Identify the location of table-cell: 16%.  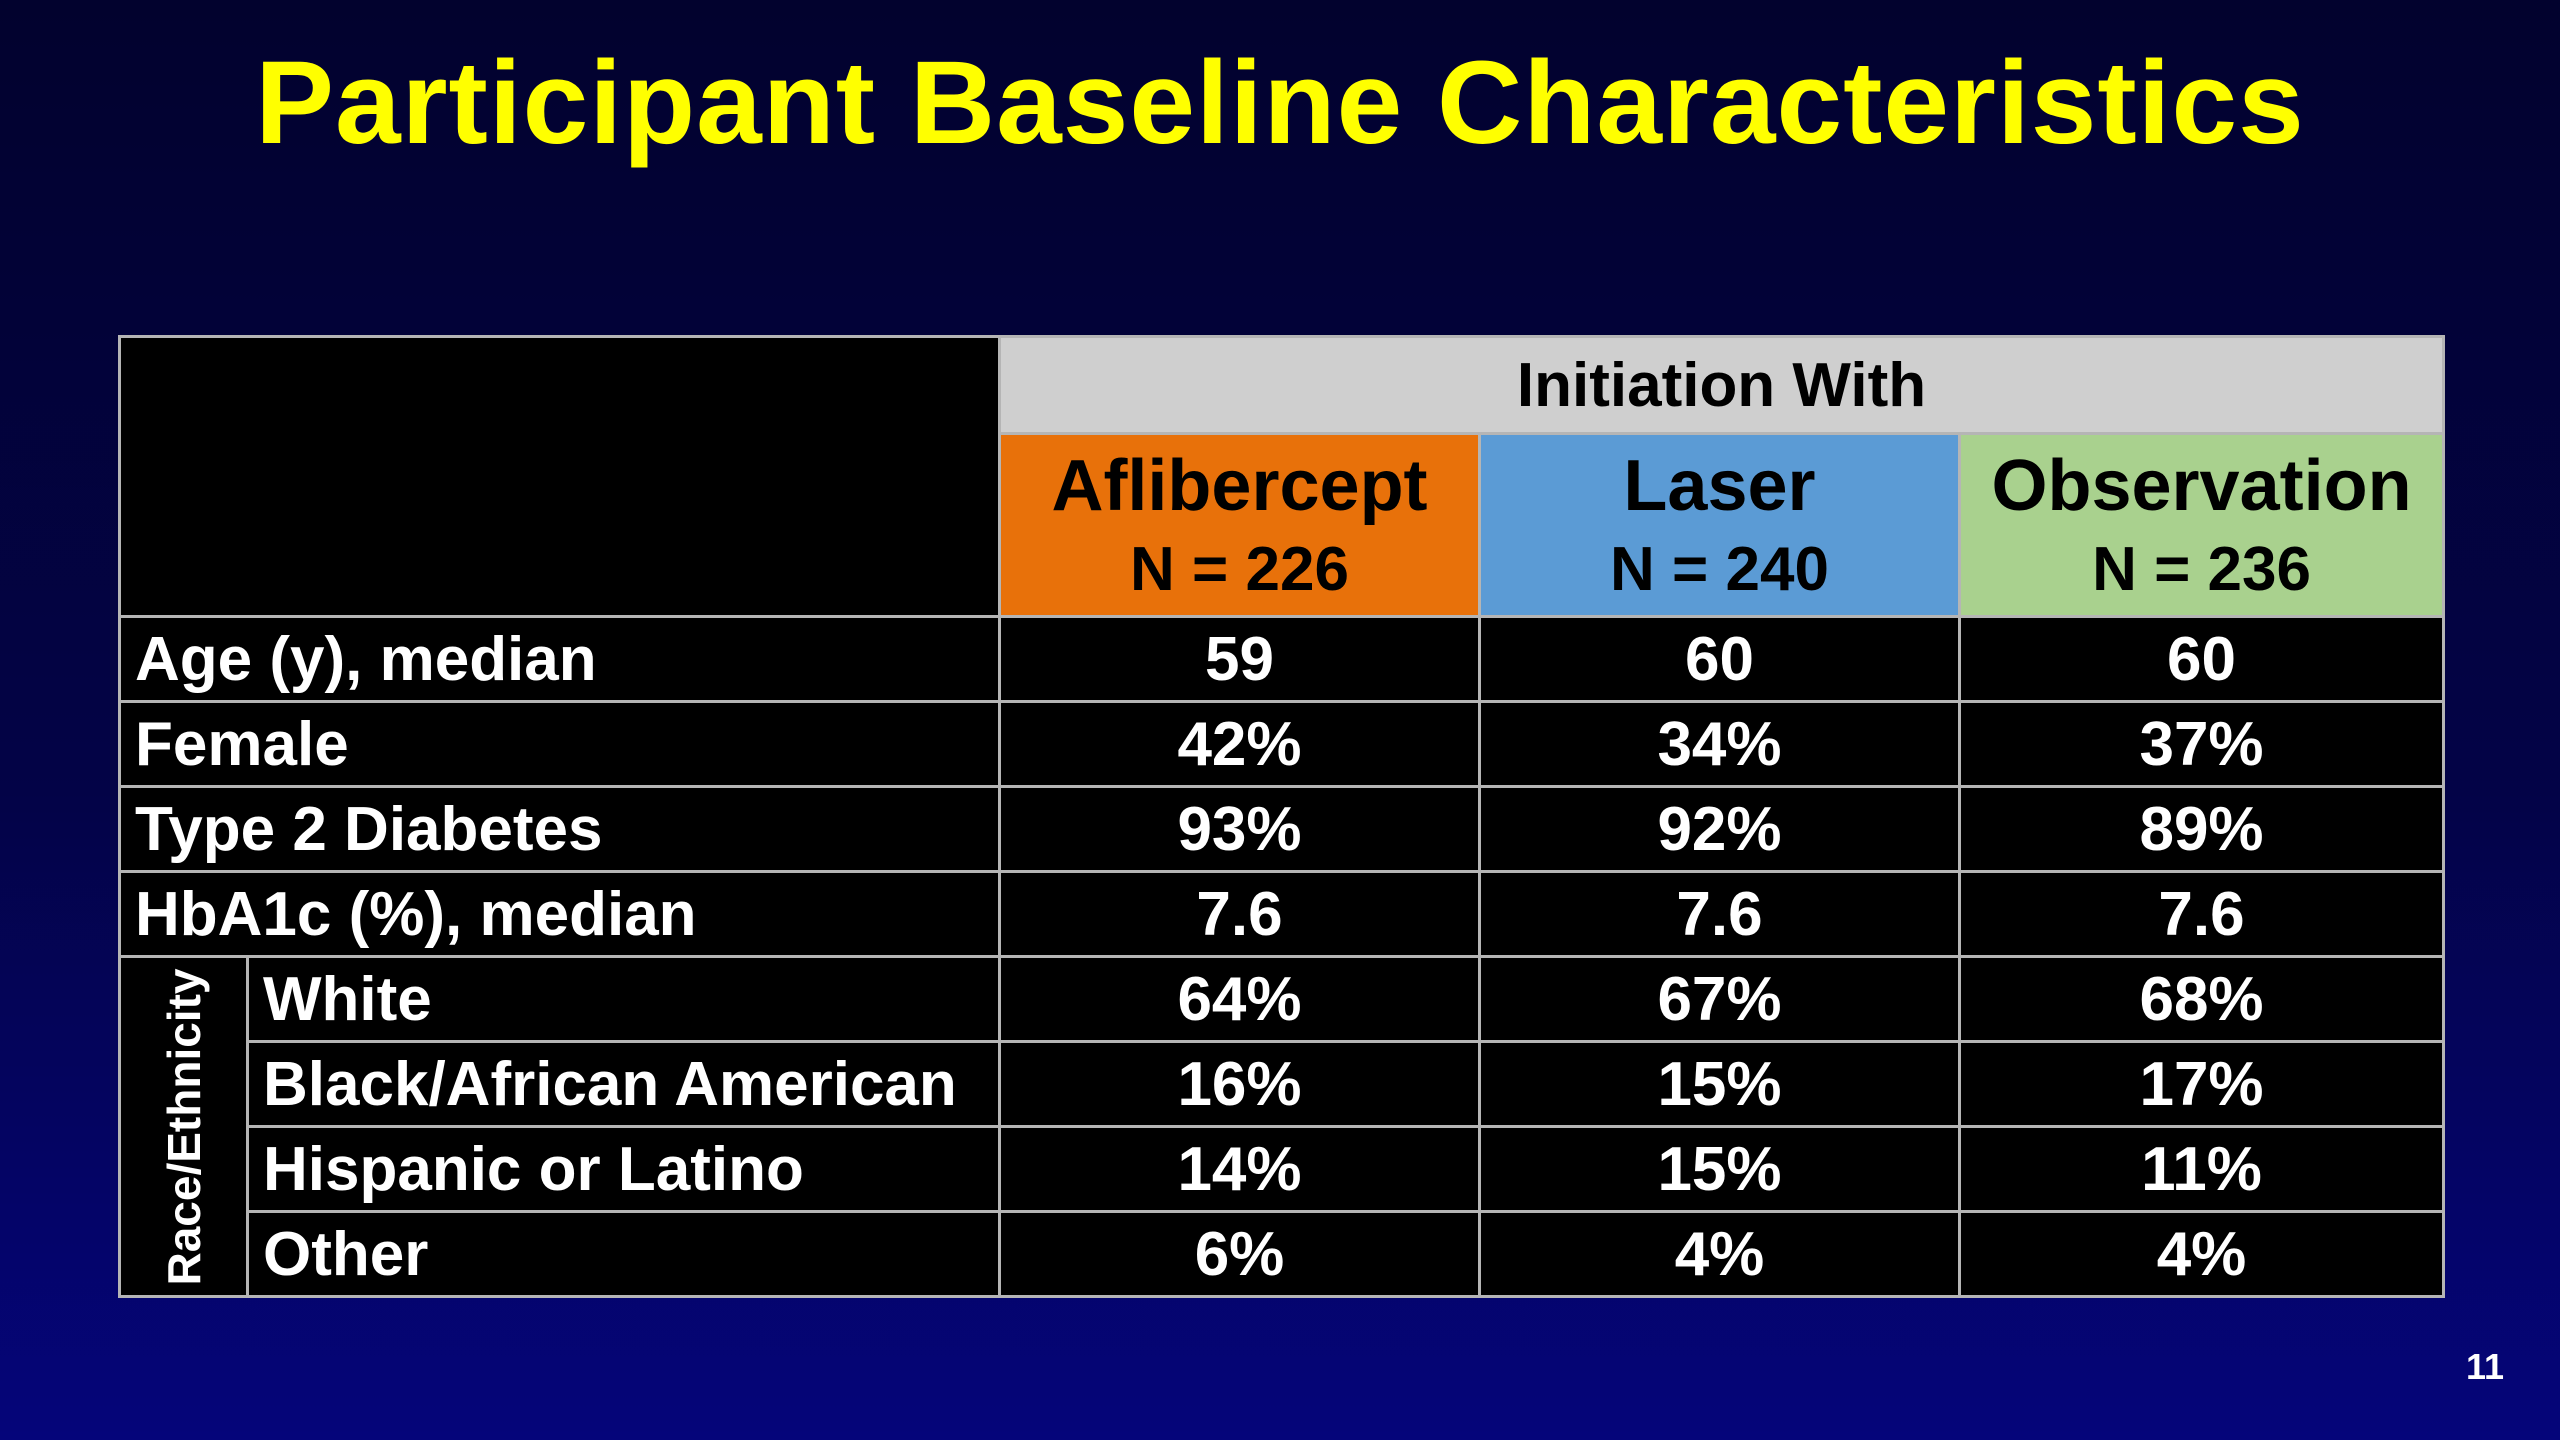
(1239, 1084).